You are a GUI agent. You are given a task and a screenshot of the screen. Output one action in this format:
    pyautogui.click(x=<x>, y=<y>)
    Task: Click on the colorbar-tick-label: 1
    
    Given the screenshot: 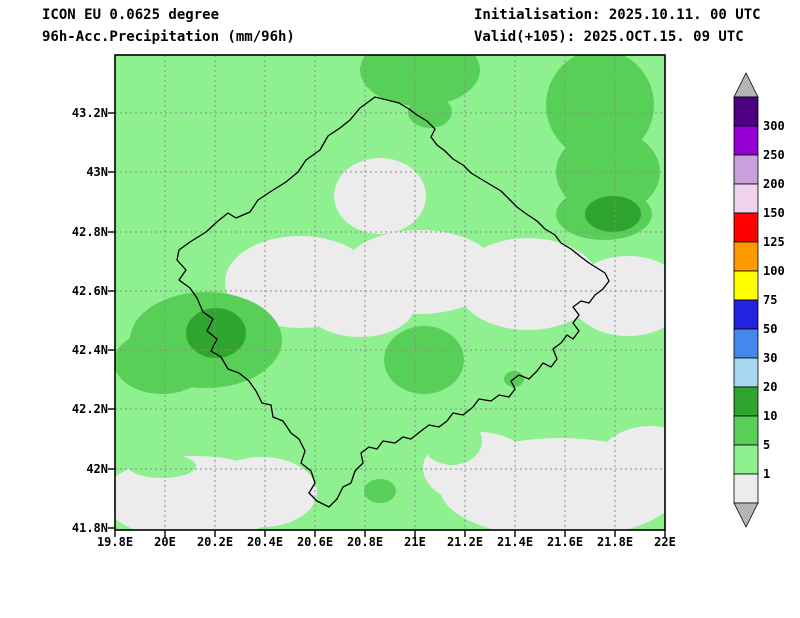 What is the action you would take?
    pyautogui.click(x=767, y=474)
    